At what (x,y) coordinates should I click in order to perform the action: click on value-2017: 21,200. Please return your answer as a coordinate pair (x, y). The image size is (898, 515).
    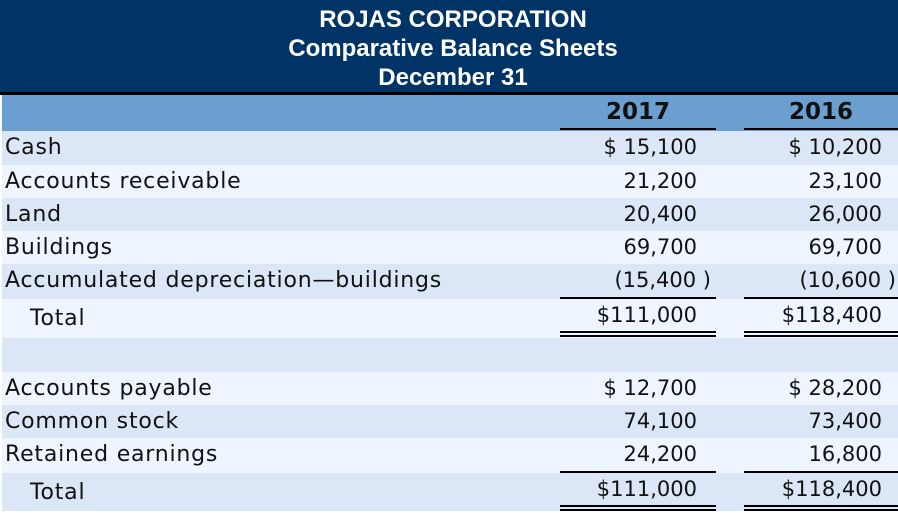
    Looking at the image, I should click on (660, 181).